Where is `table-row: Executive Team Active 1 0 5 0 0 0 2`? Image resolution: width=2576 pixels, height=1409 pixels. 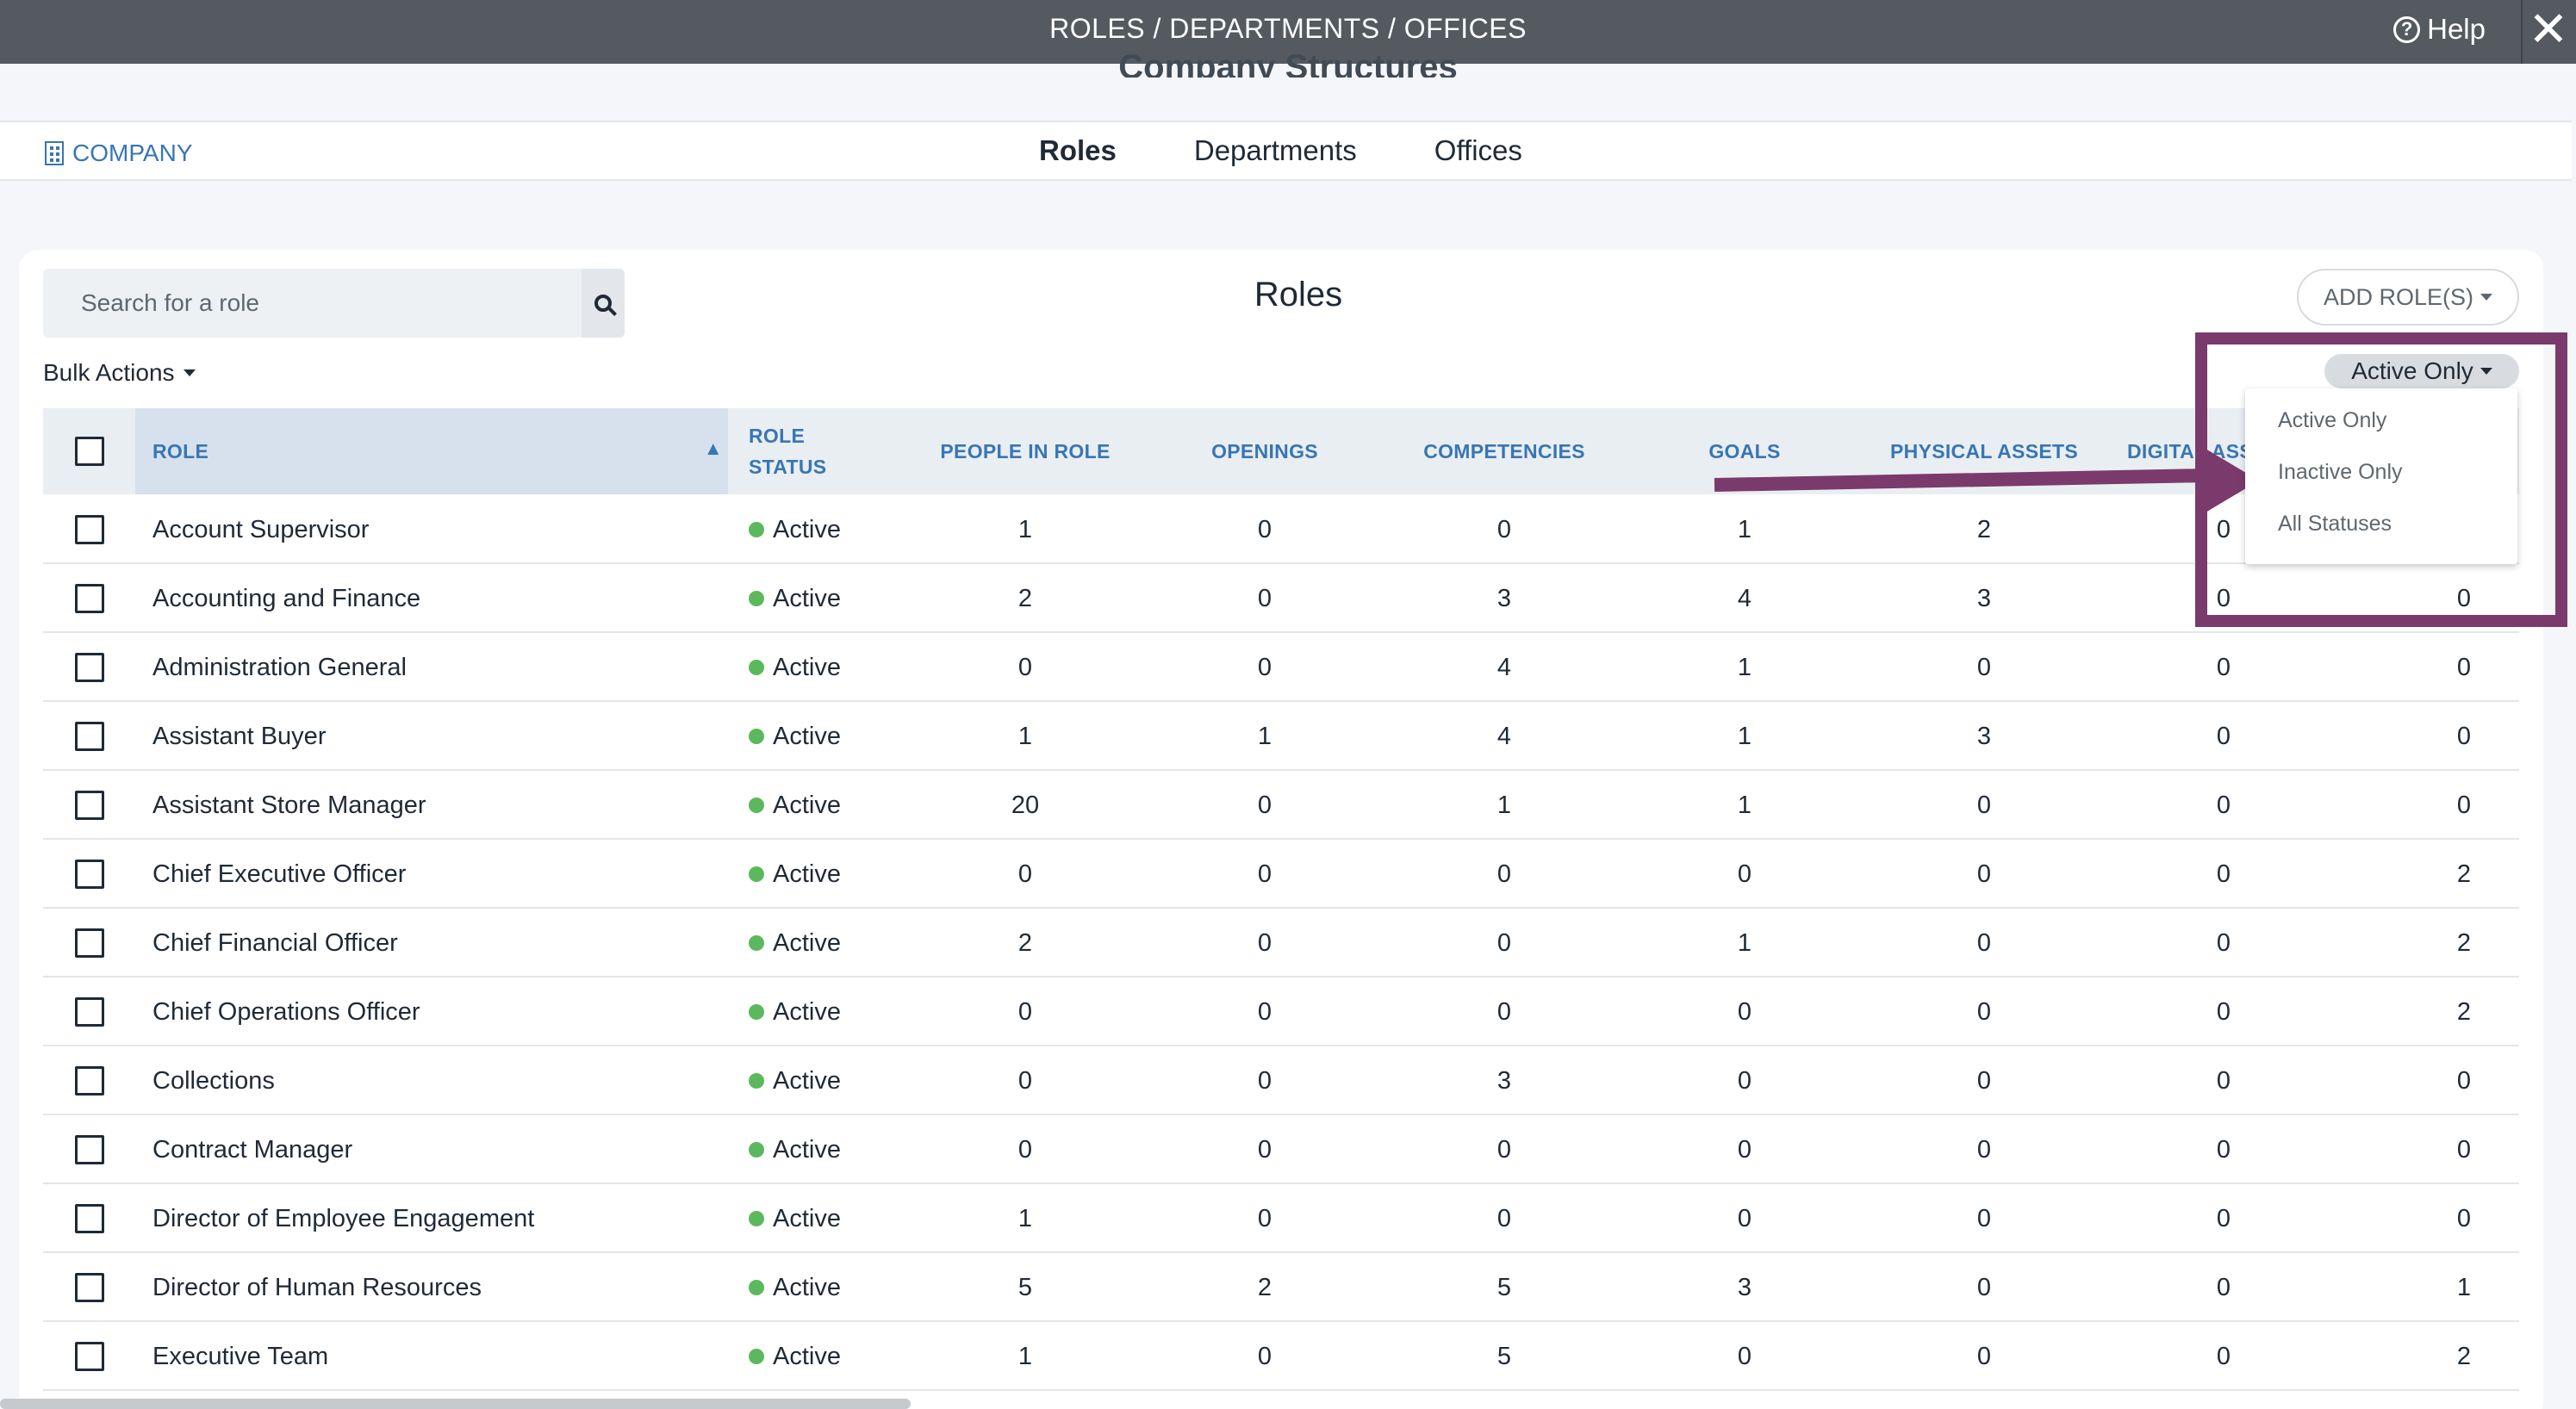
table-row: Executive Team Active 1 0 5 0 0 0 2 is located at coordinates (1281, 1357).